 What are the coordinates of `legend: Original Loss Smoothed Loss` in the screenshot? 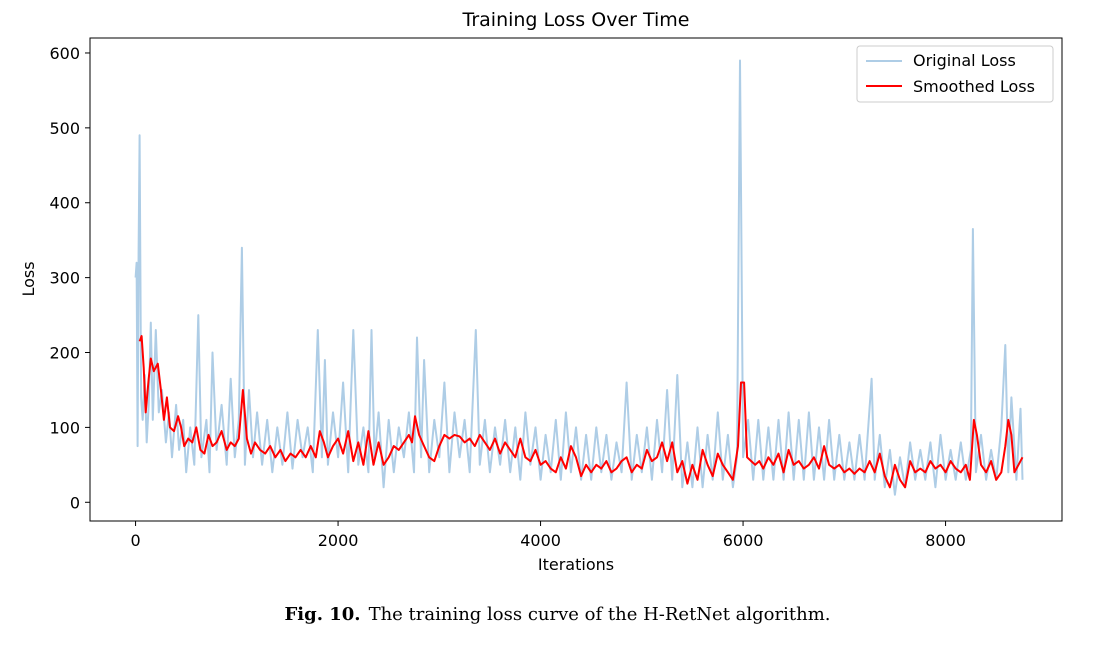 It's located at (955, 74).